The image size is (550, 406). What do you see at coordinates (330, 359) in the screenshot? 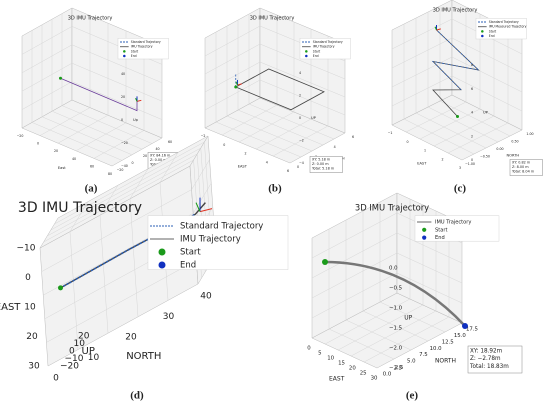
I see `tick-label: 10` at bounding box center [330, 359].